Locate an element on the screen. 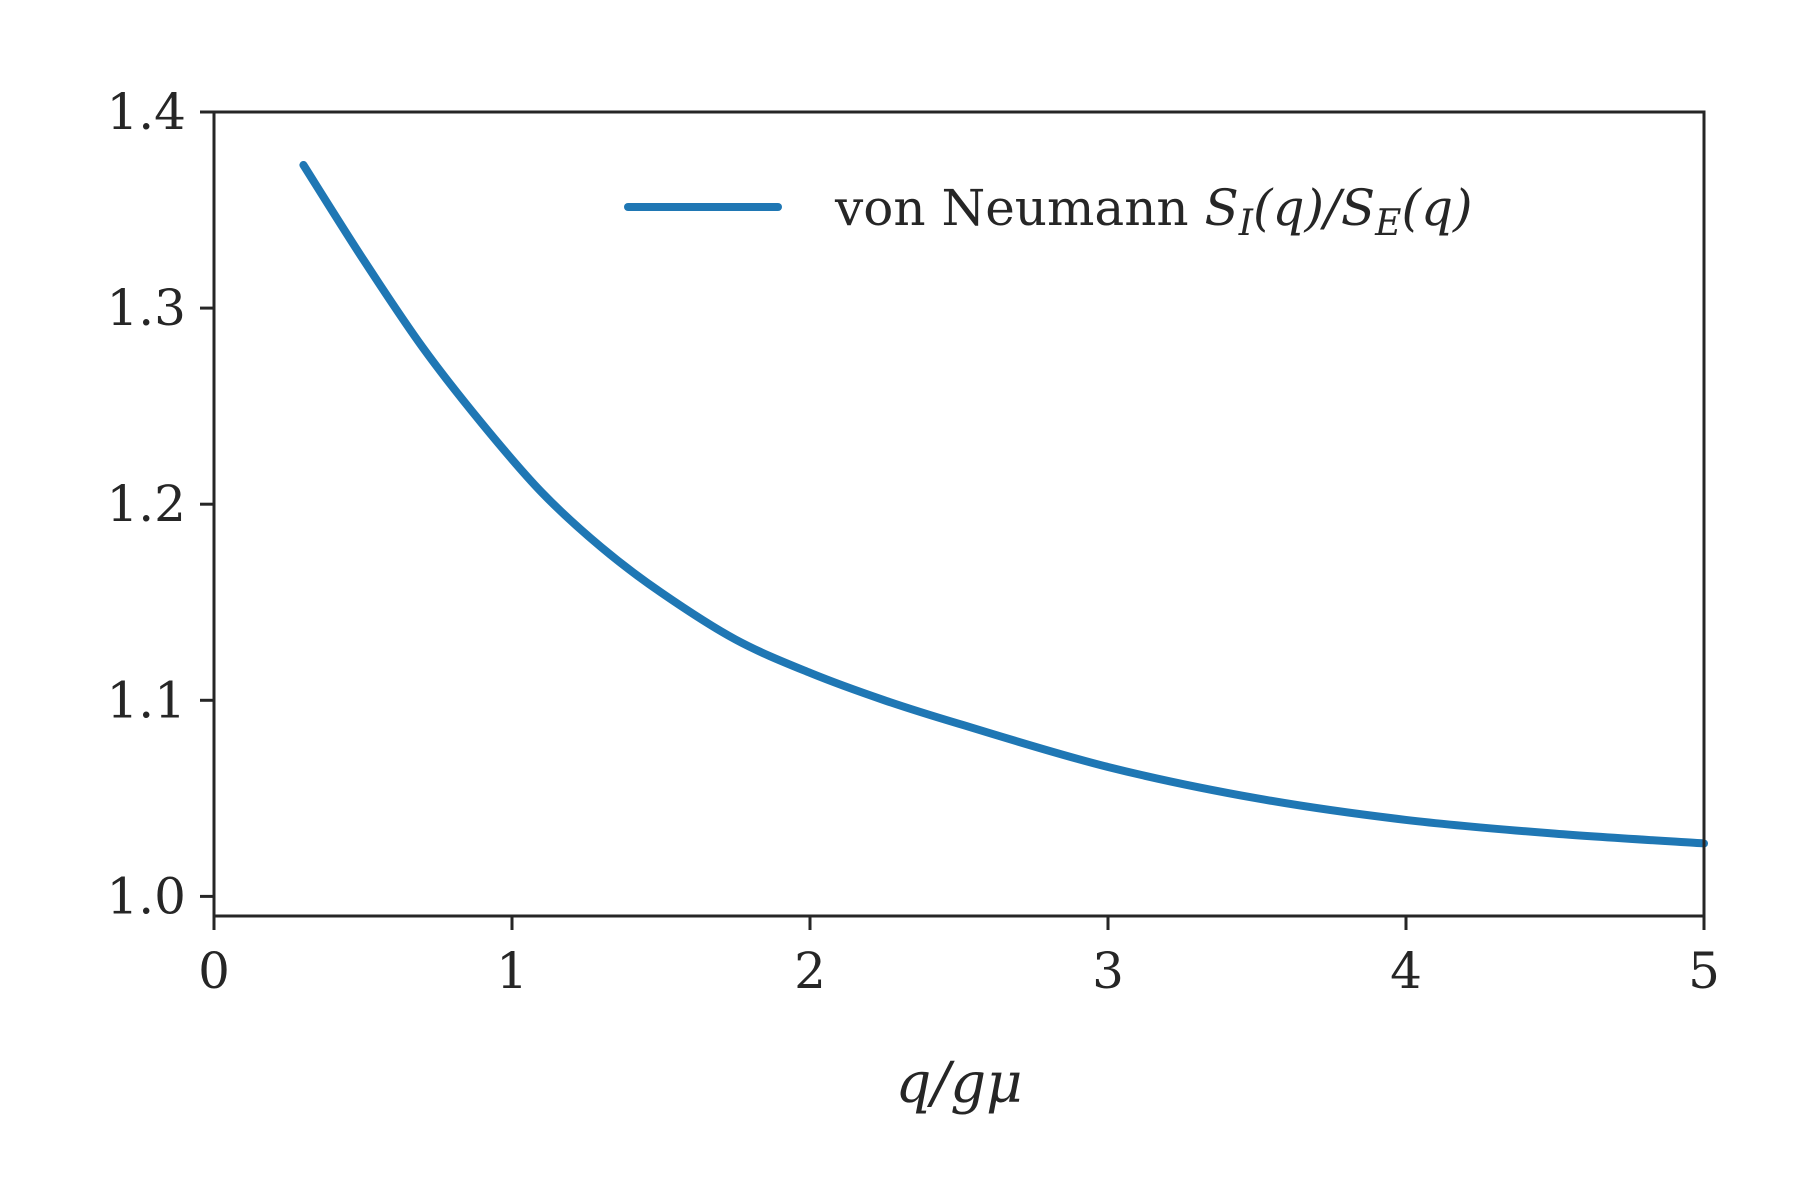 This screenshot has width=1800, height=1200. x-axis-label: q/gμ is located at coordinates (959, 1083).